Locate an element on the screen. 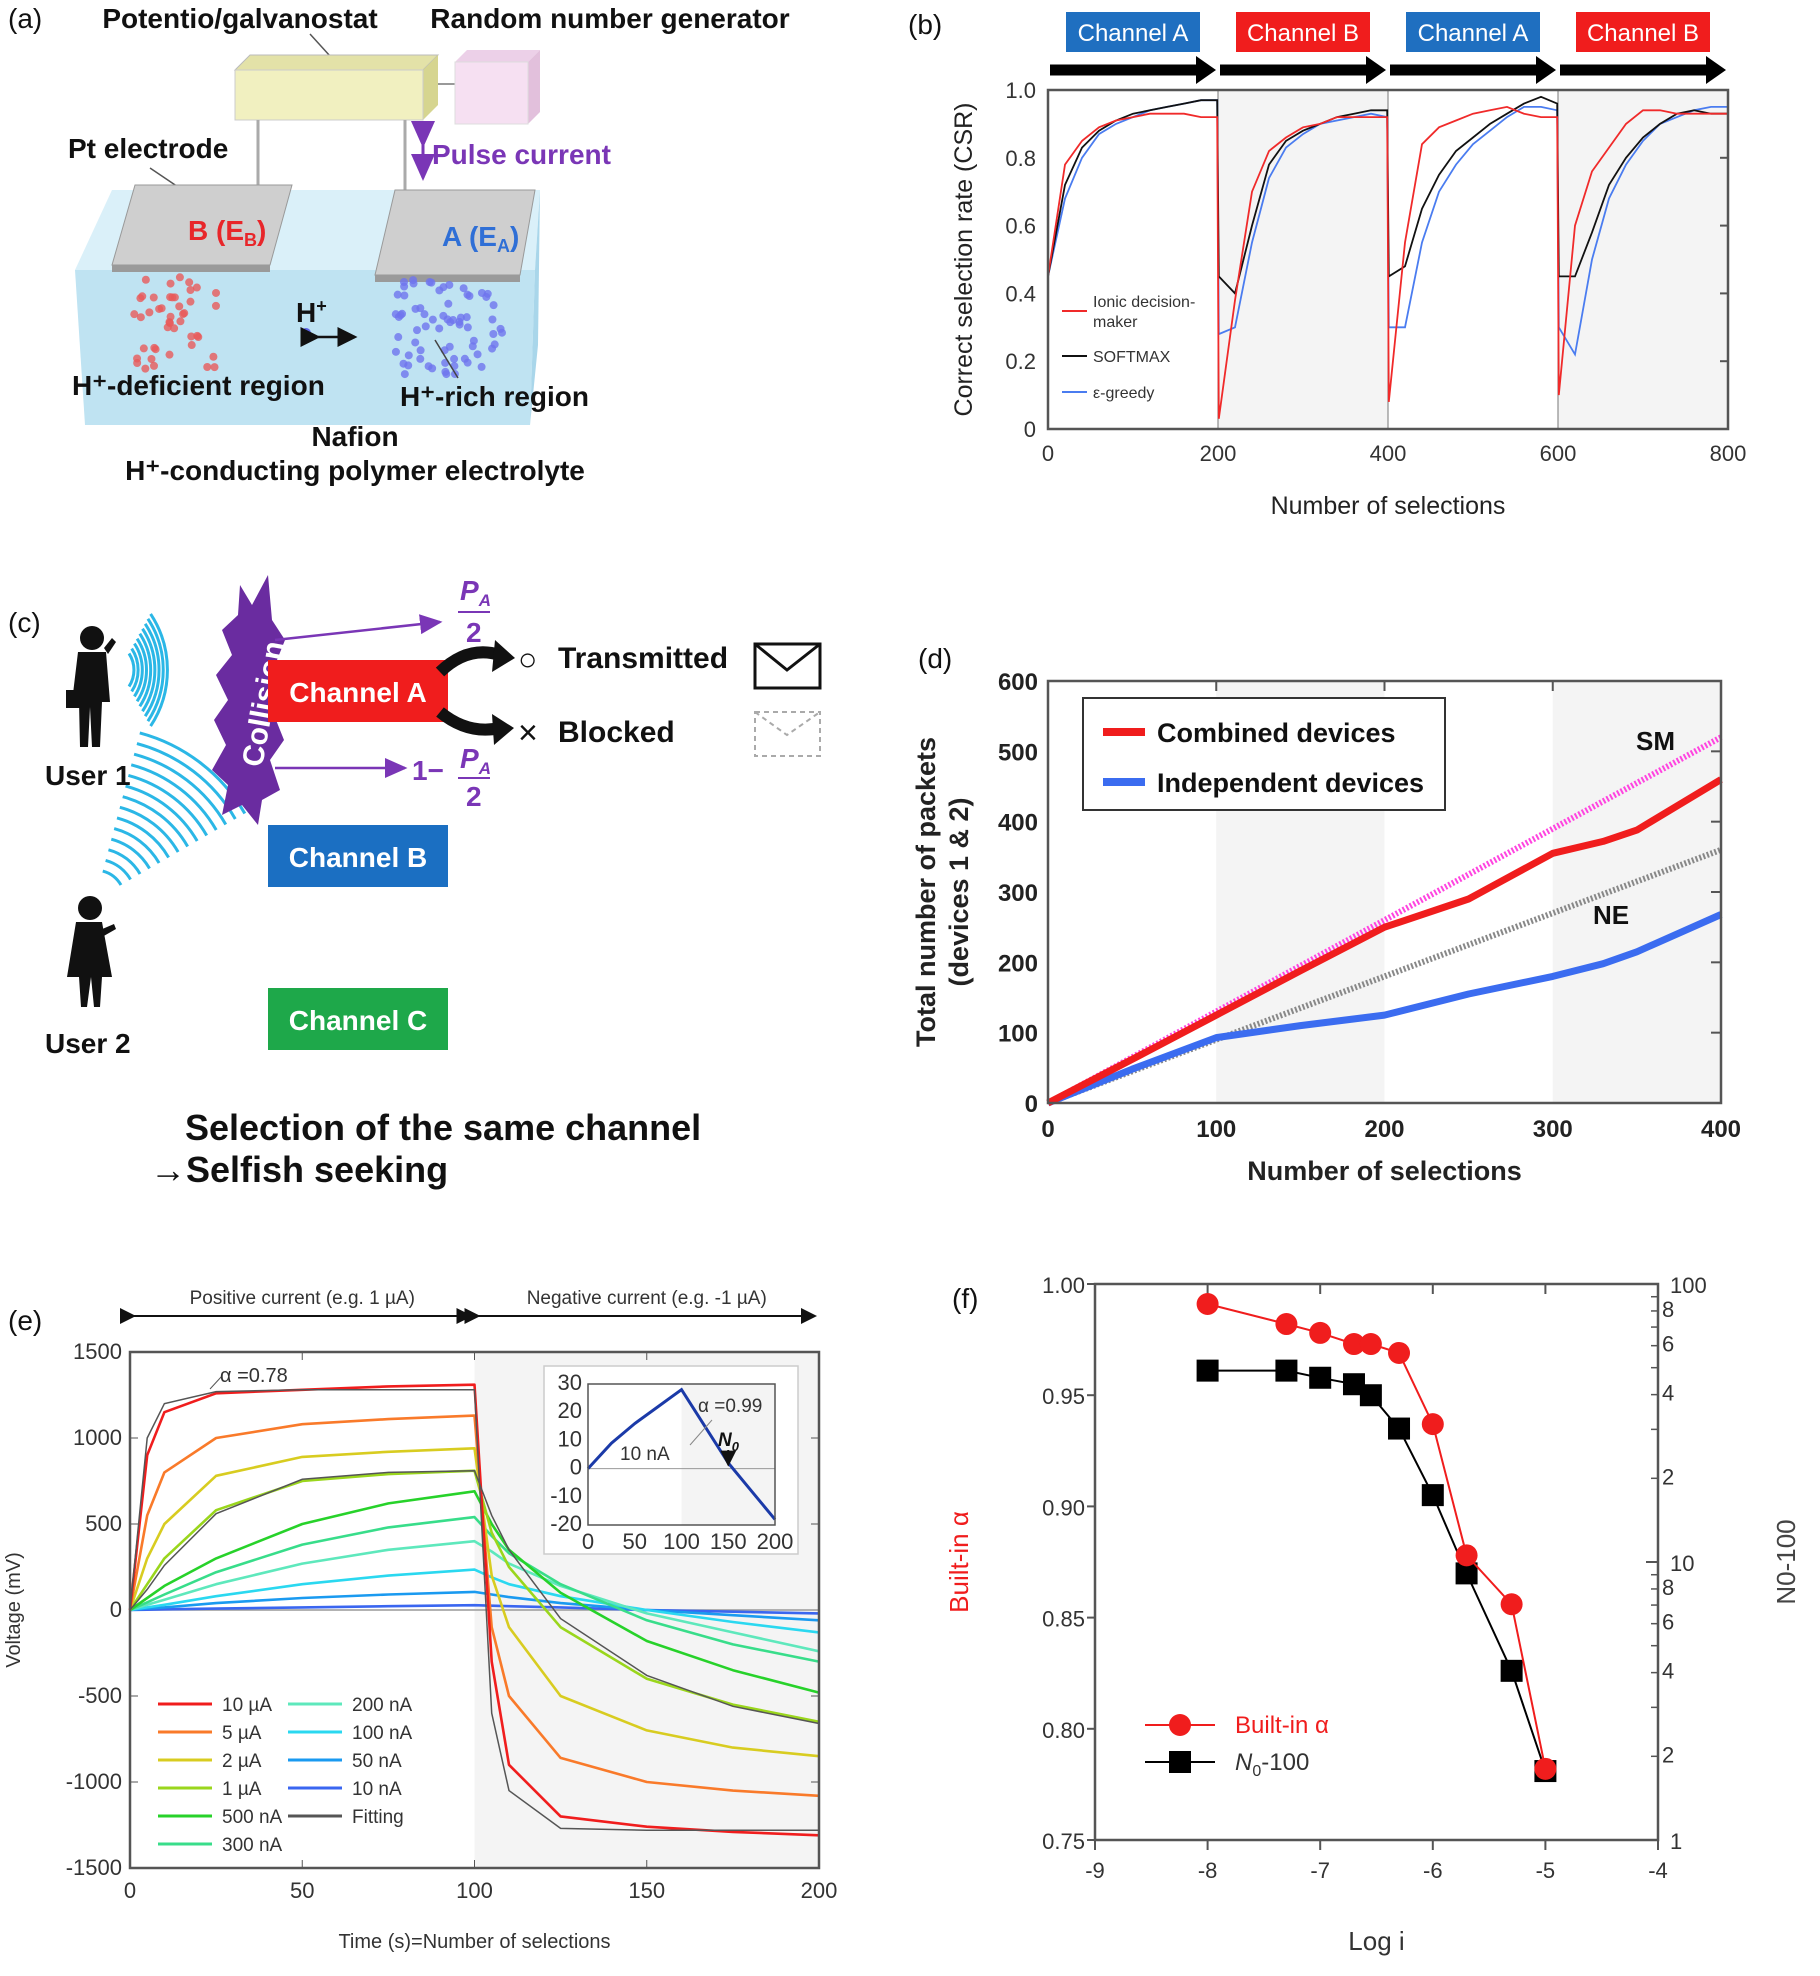 The width and height of the screenshot is (1820, 1976). y-tick-label: 1.0 is located at coordinates (1020, 90).